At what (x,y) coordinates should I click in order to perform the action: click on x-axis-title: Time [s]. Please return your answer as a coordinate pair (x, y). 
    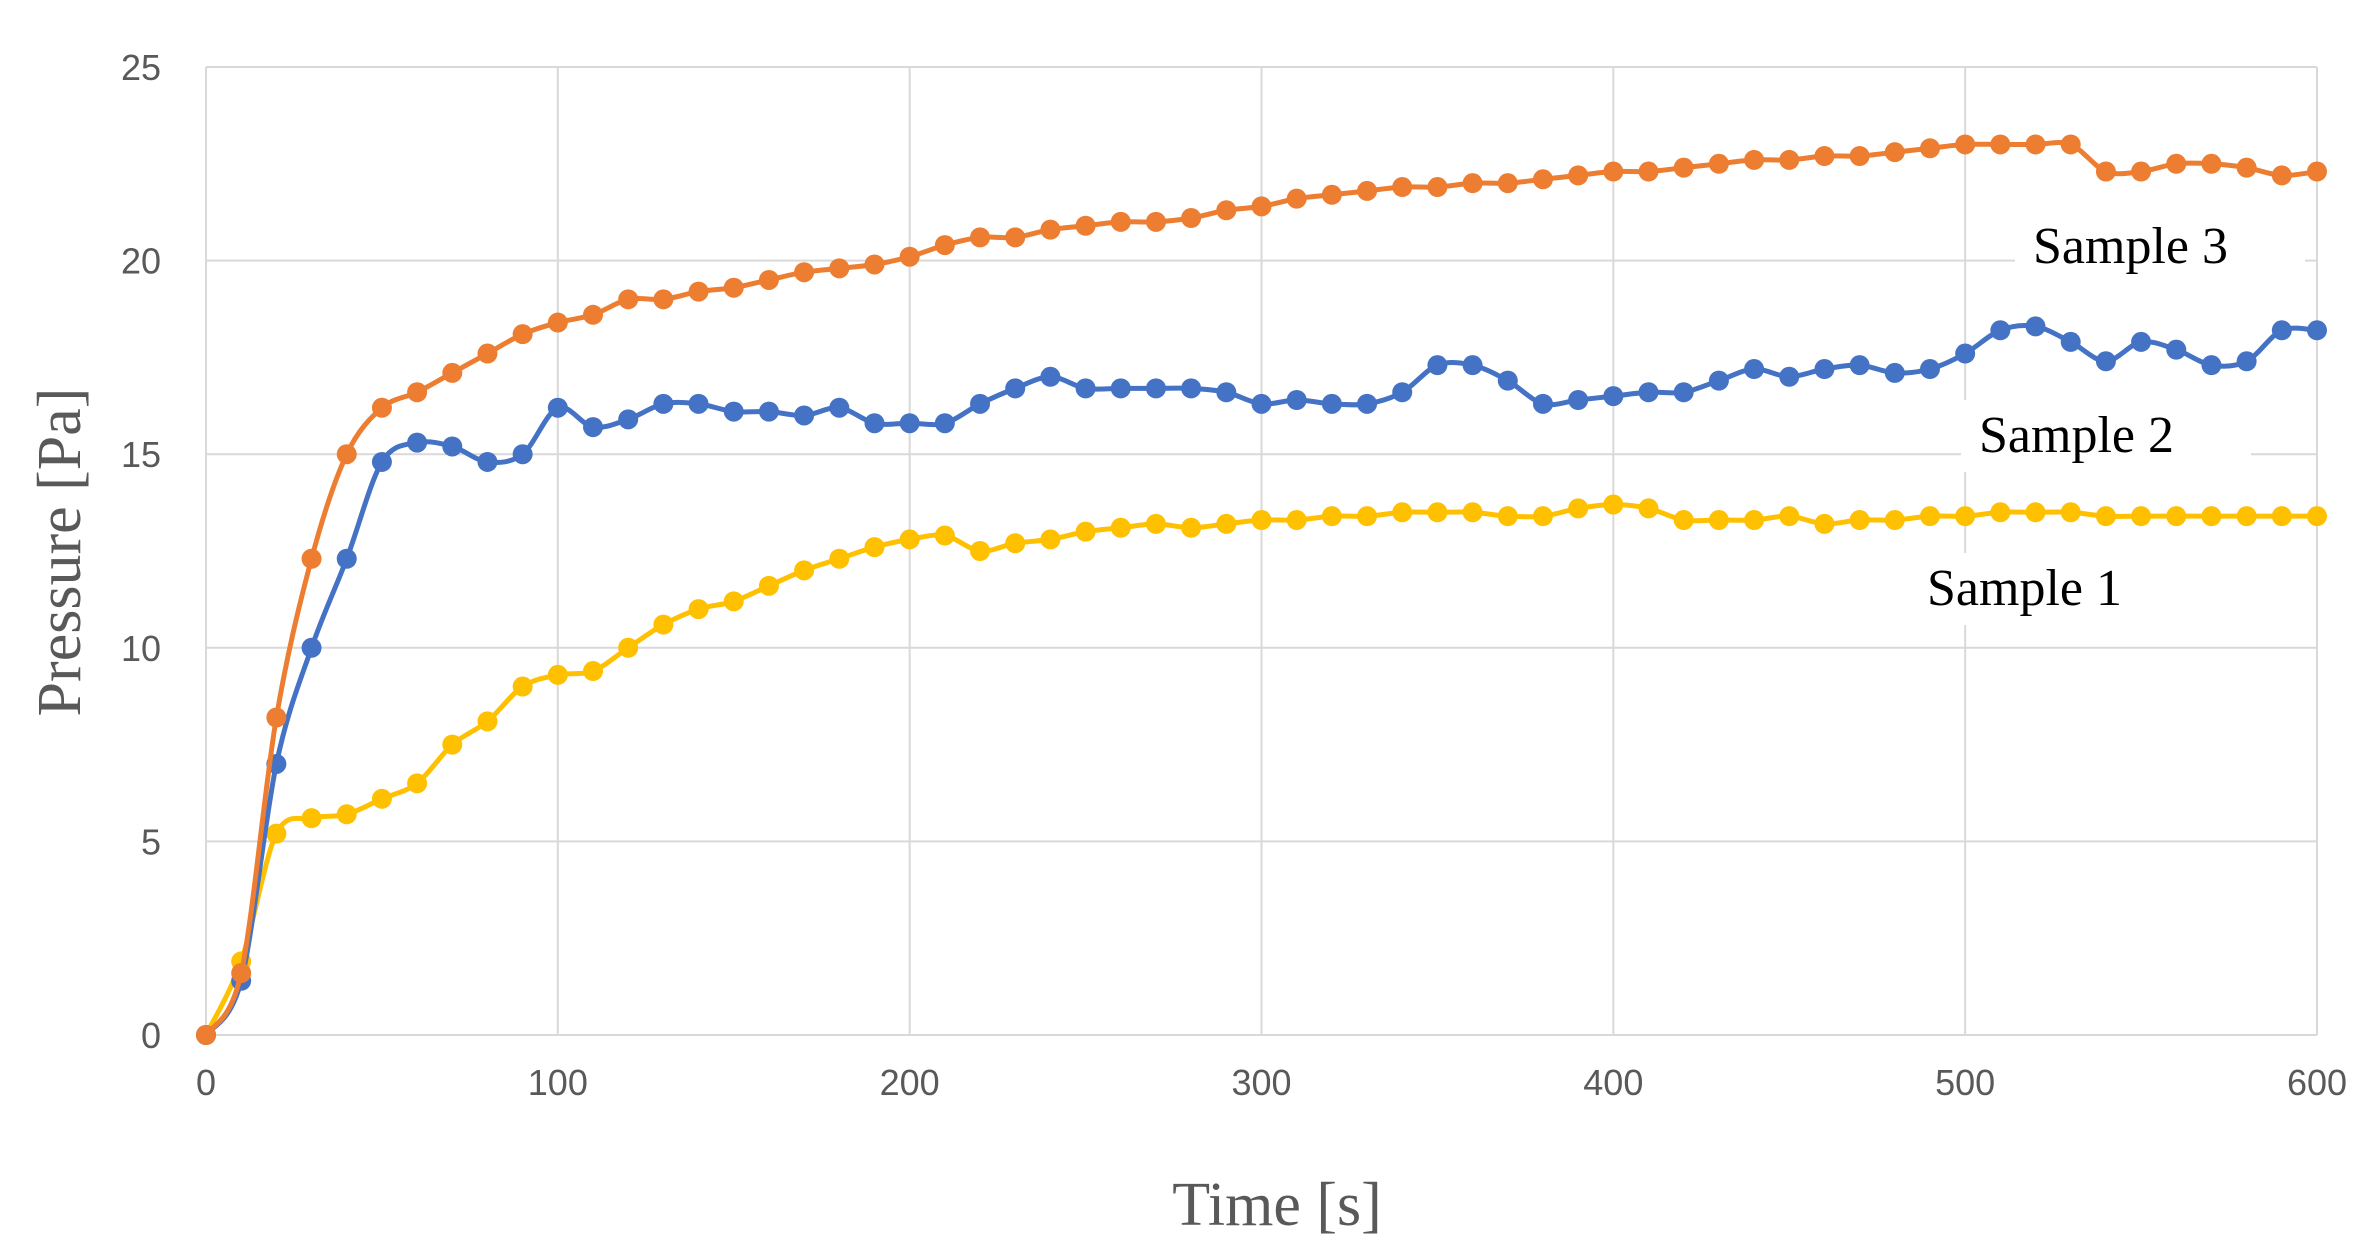
    Looking at the image, I should click on (1277, 1205).